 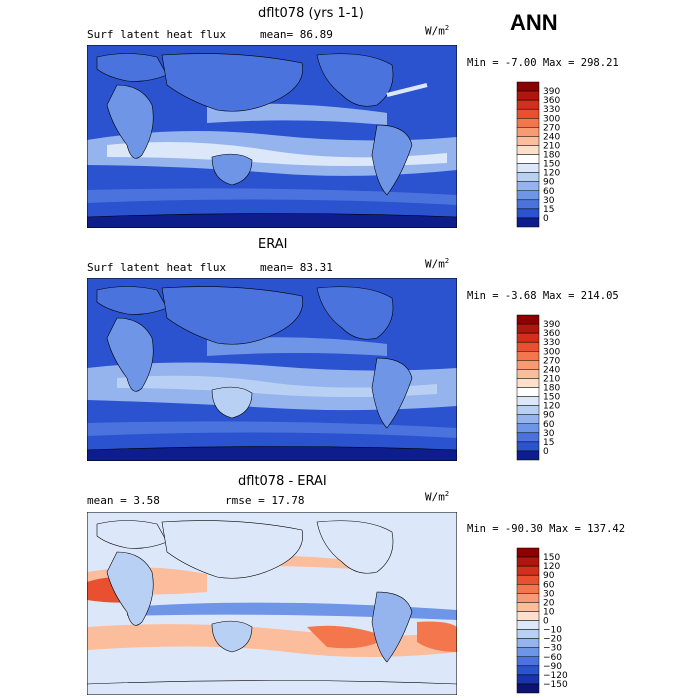 I want to click on panel-1-mean: mean= 86.89, so click(x=296, y=34).